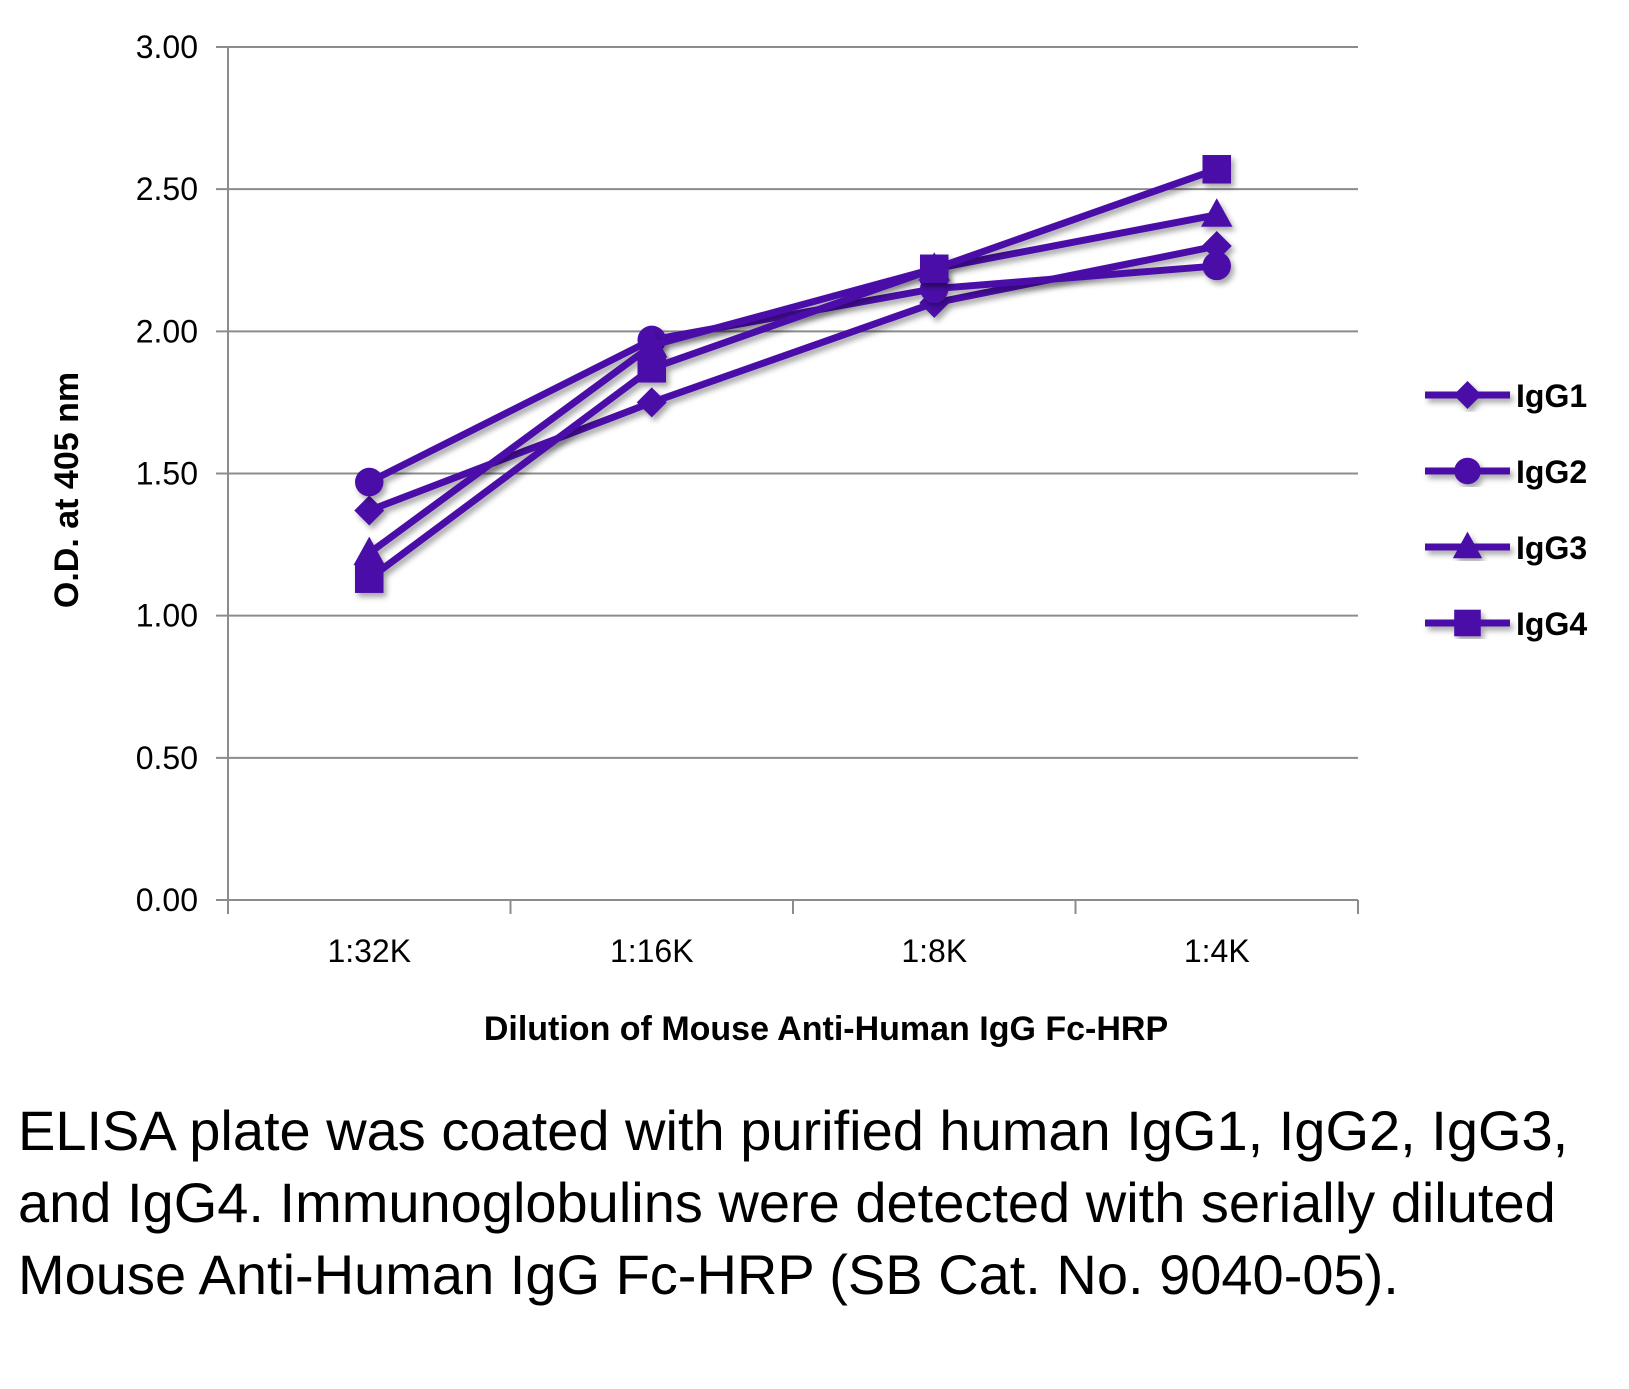 Image resolution: width=1629 pixels, height=1389 pixels. Describe the element at coordinates (167, 474) in the screenshot. I see `y-tick-label-3: 1.50` at that location.